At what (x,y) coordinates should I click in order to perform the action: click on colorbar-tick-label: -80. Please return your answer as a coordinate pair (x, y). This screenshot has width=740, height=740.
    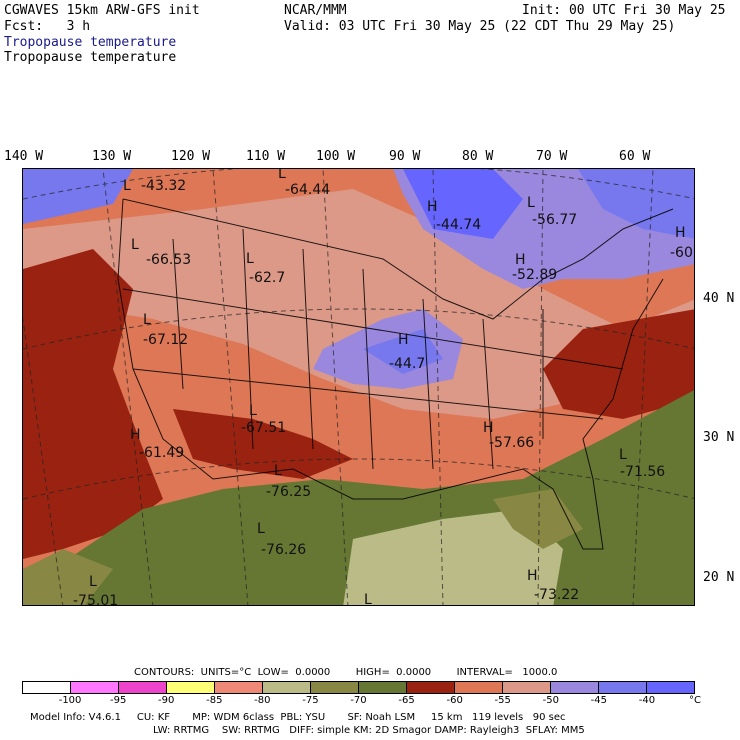
    Looking at the image, I should click on (262, 700).